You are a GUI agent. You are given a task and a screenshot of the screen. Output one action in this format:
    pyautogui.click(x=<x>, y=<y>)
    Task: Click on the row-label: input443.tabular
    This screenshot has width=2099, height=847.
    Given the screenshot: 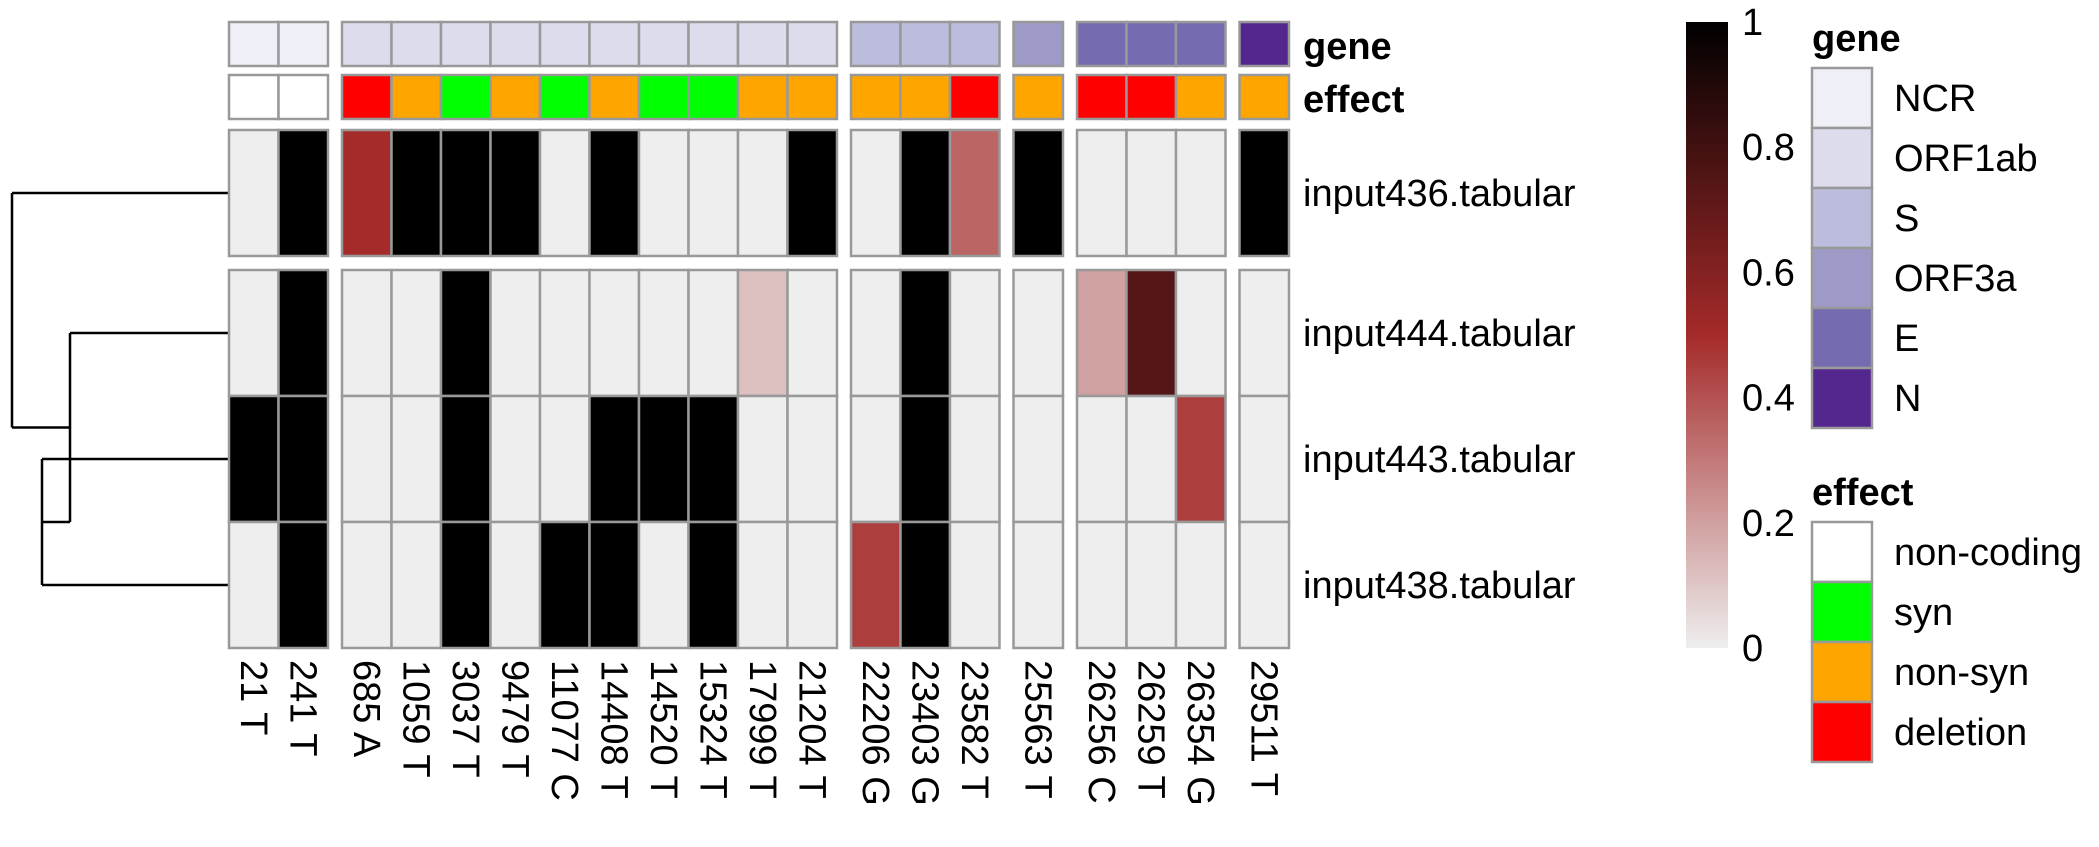 What is the action you would take?
    pyautogui.click(x=1439, y=460)
    